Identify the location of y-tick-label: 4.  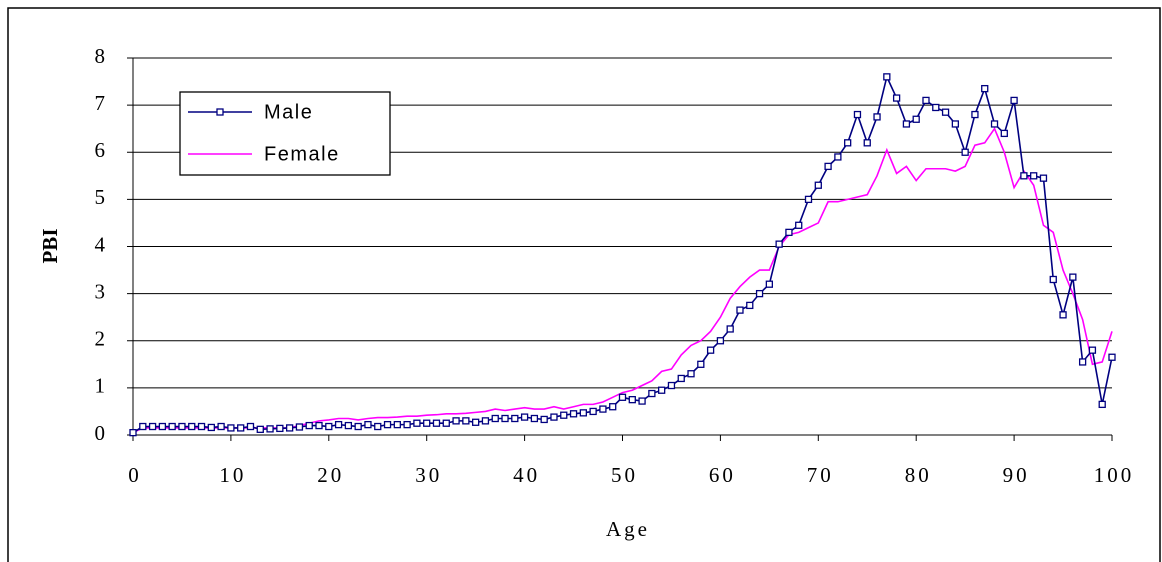
(100, 244).